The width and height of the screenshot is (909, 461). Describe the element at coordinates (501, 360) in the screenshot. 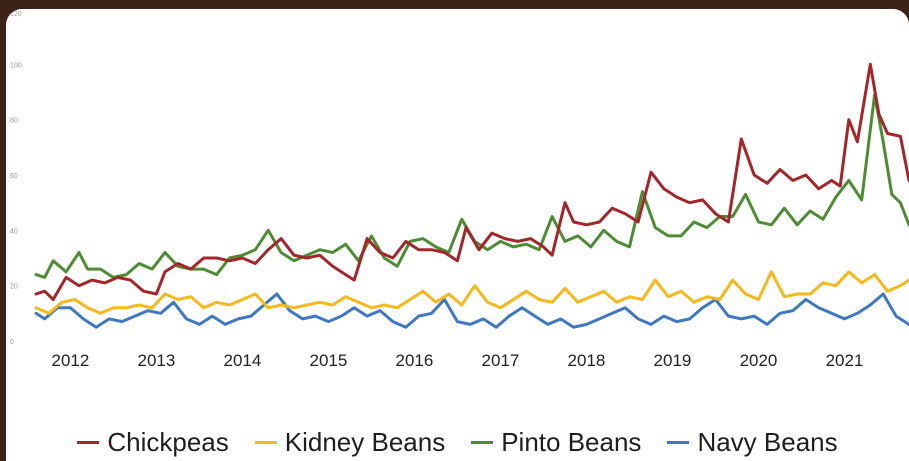

I see `x-tick-label: 2017` at that location.